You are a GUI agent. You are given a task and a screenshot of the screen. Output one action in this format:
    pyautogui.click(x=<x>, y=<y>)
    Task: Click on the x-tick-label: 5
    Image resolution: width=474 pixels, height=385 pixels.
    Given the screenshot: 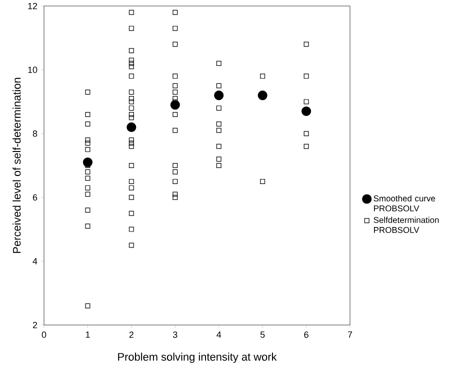 What is the action you would take?
    pyautogui.click(x=262, y=335)
    